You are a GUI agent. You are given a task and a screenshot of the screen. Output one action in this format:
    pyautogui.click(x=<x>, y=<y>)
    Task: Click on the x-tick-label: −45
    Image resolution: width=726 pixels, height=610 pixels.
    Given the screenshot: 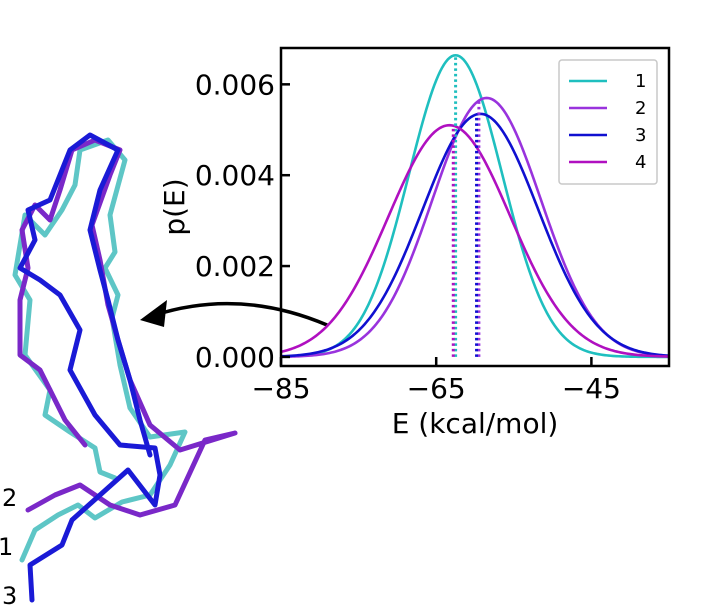 What is the action you would take?
    pyautogui.click(x=591, y=388)
    